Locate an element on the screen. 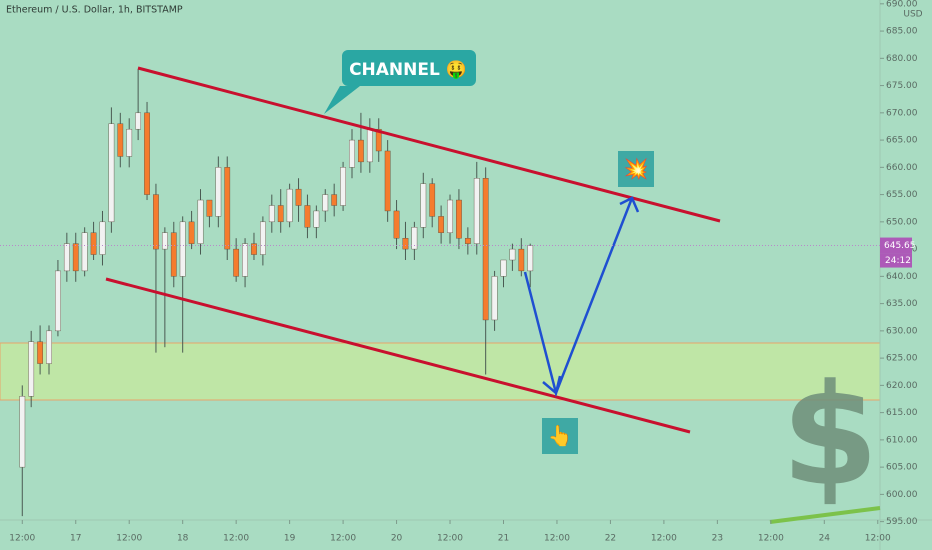 The width and height of the screenshot is (932, 550). x-tick-label: 22 is located at coordinates (610, 539).